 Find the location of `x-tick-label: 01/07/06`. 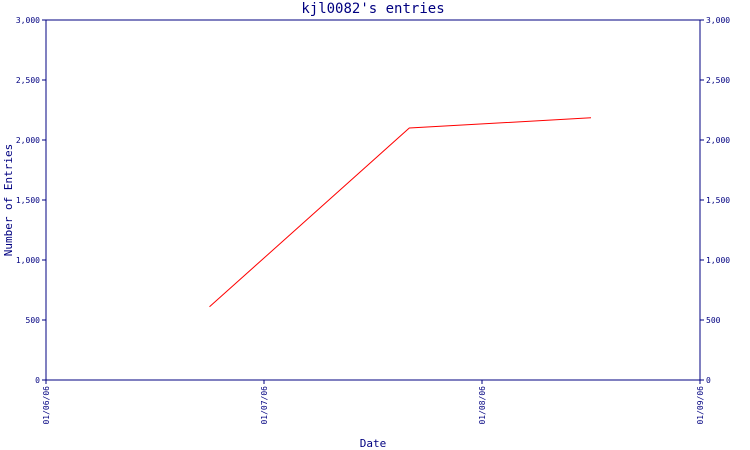

x-tick-label: 01/07/06 is located at coordinates (264, 405).